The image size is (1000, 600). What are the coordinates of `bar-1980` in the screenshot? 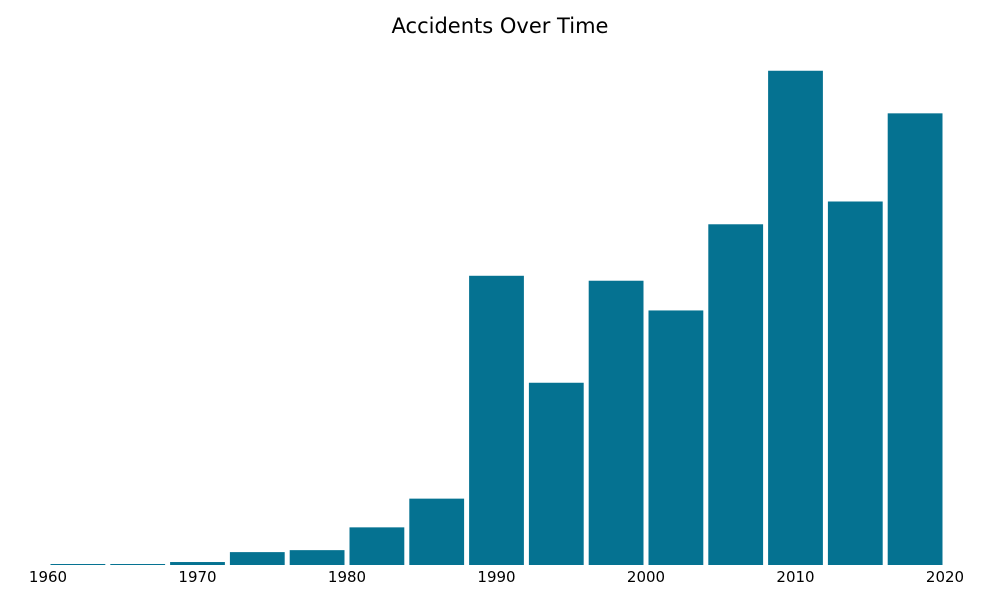 It's located at (377, 546).